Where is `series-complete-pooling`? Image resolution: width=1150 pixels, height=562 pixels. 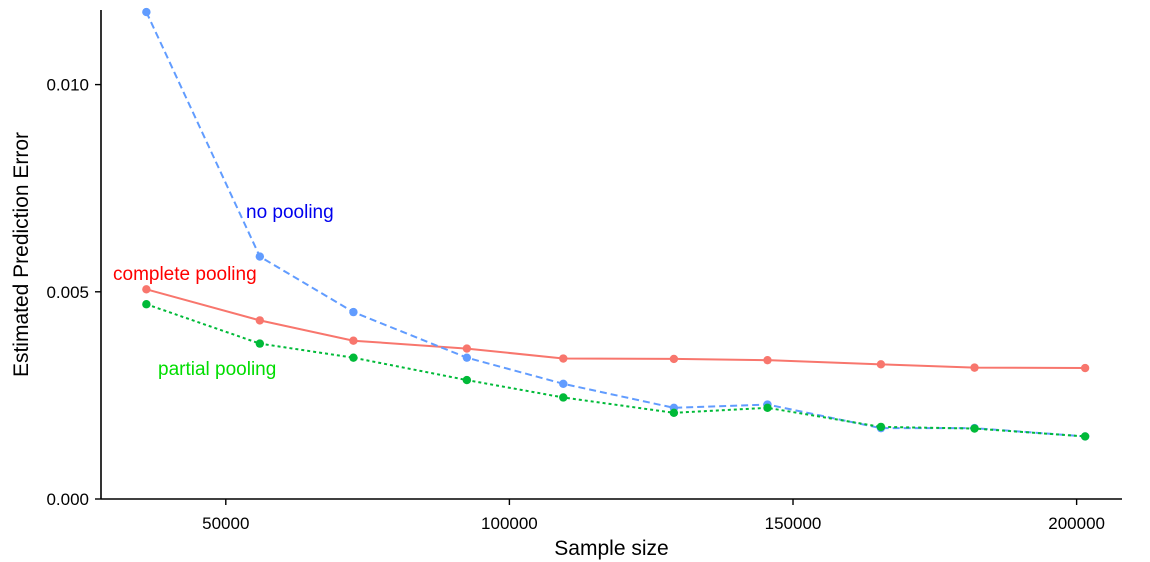
series-complete-pooling is located at coordinates (616, 329).